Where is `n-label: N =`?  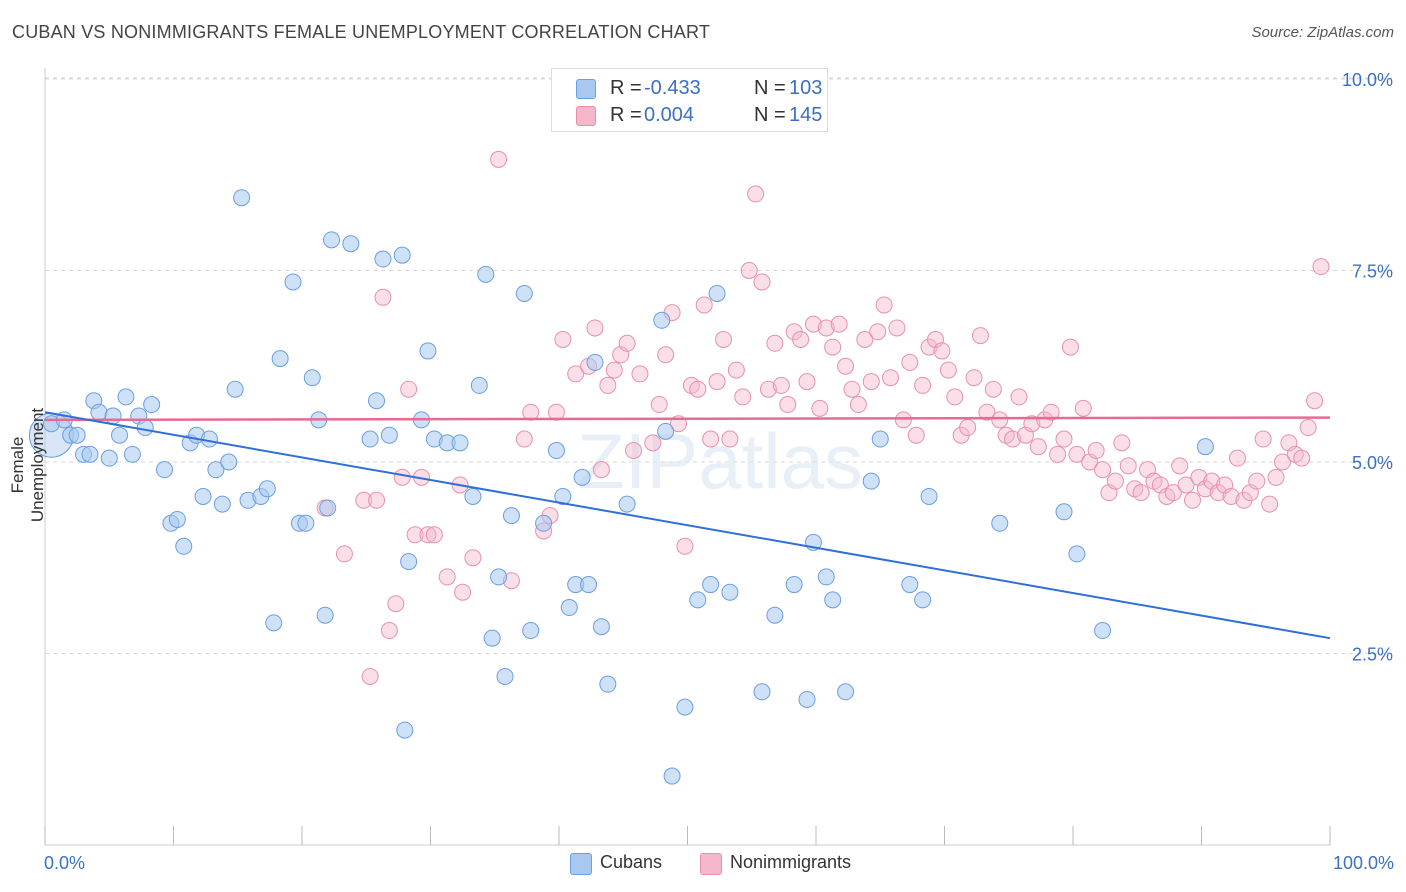 n-label: N = is located at coordinates (770, 115).